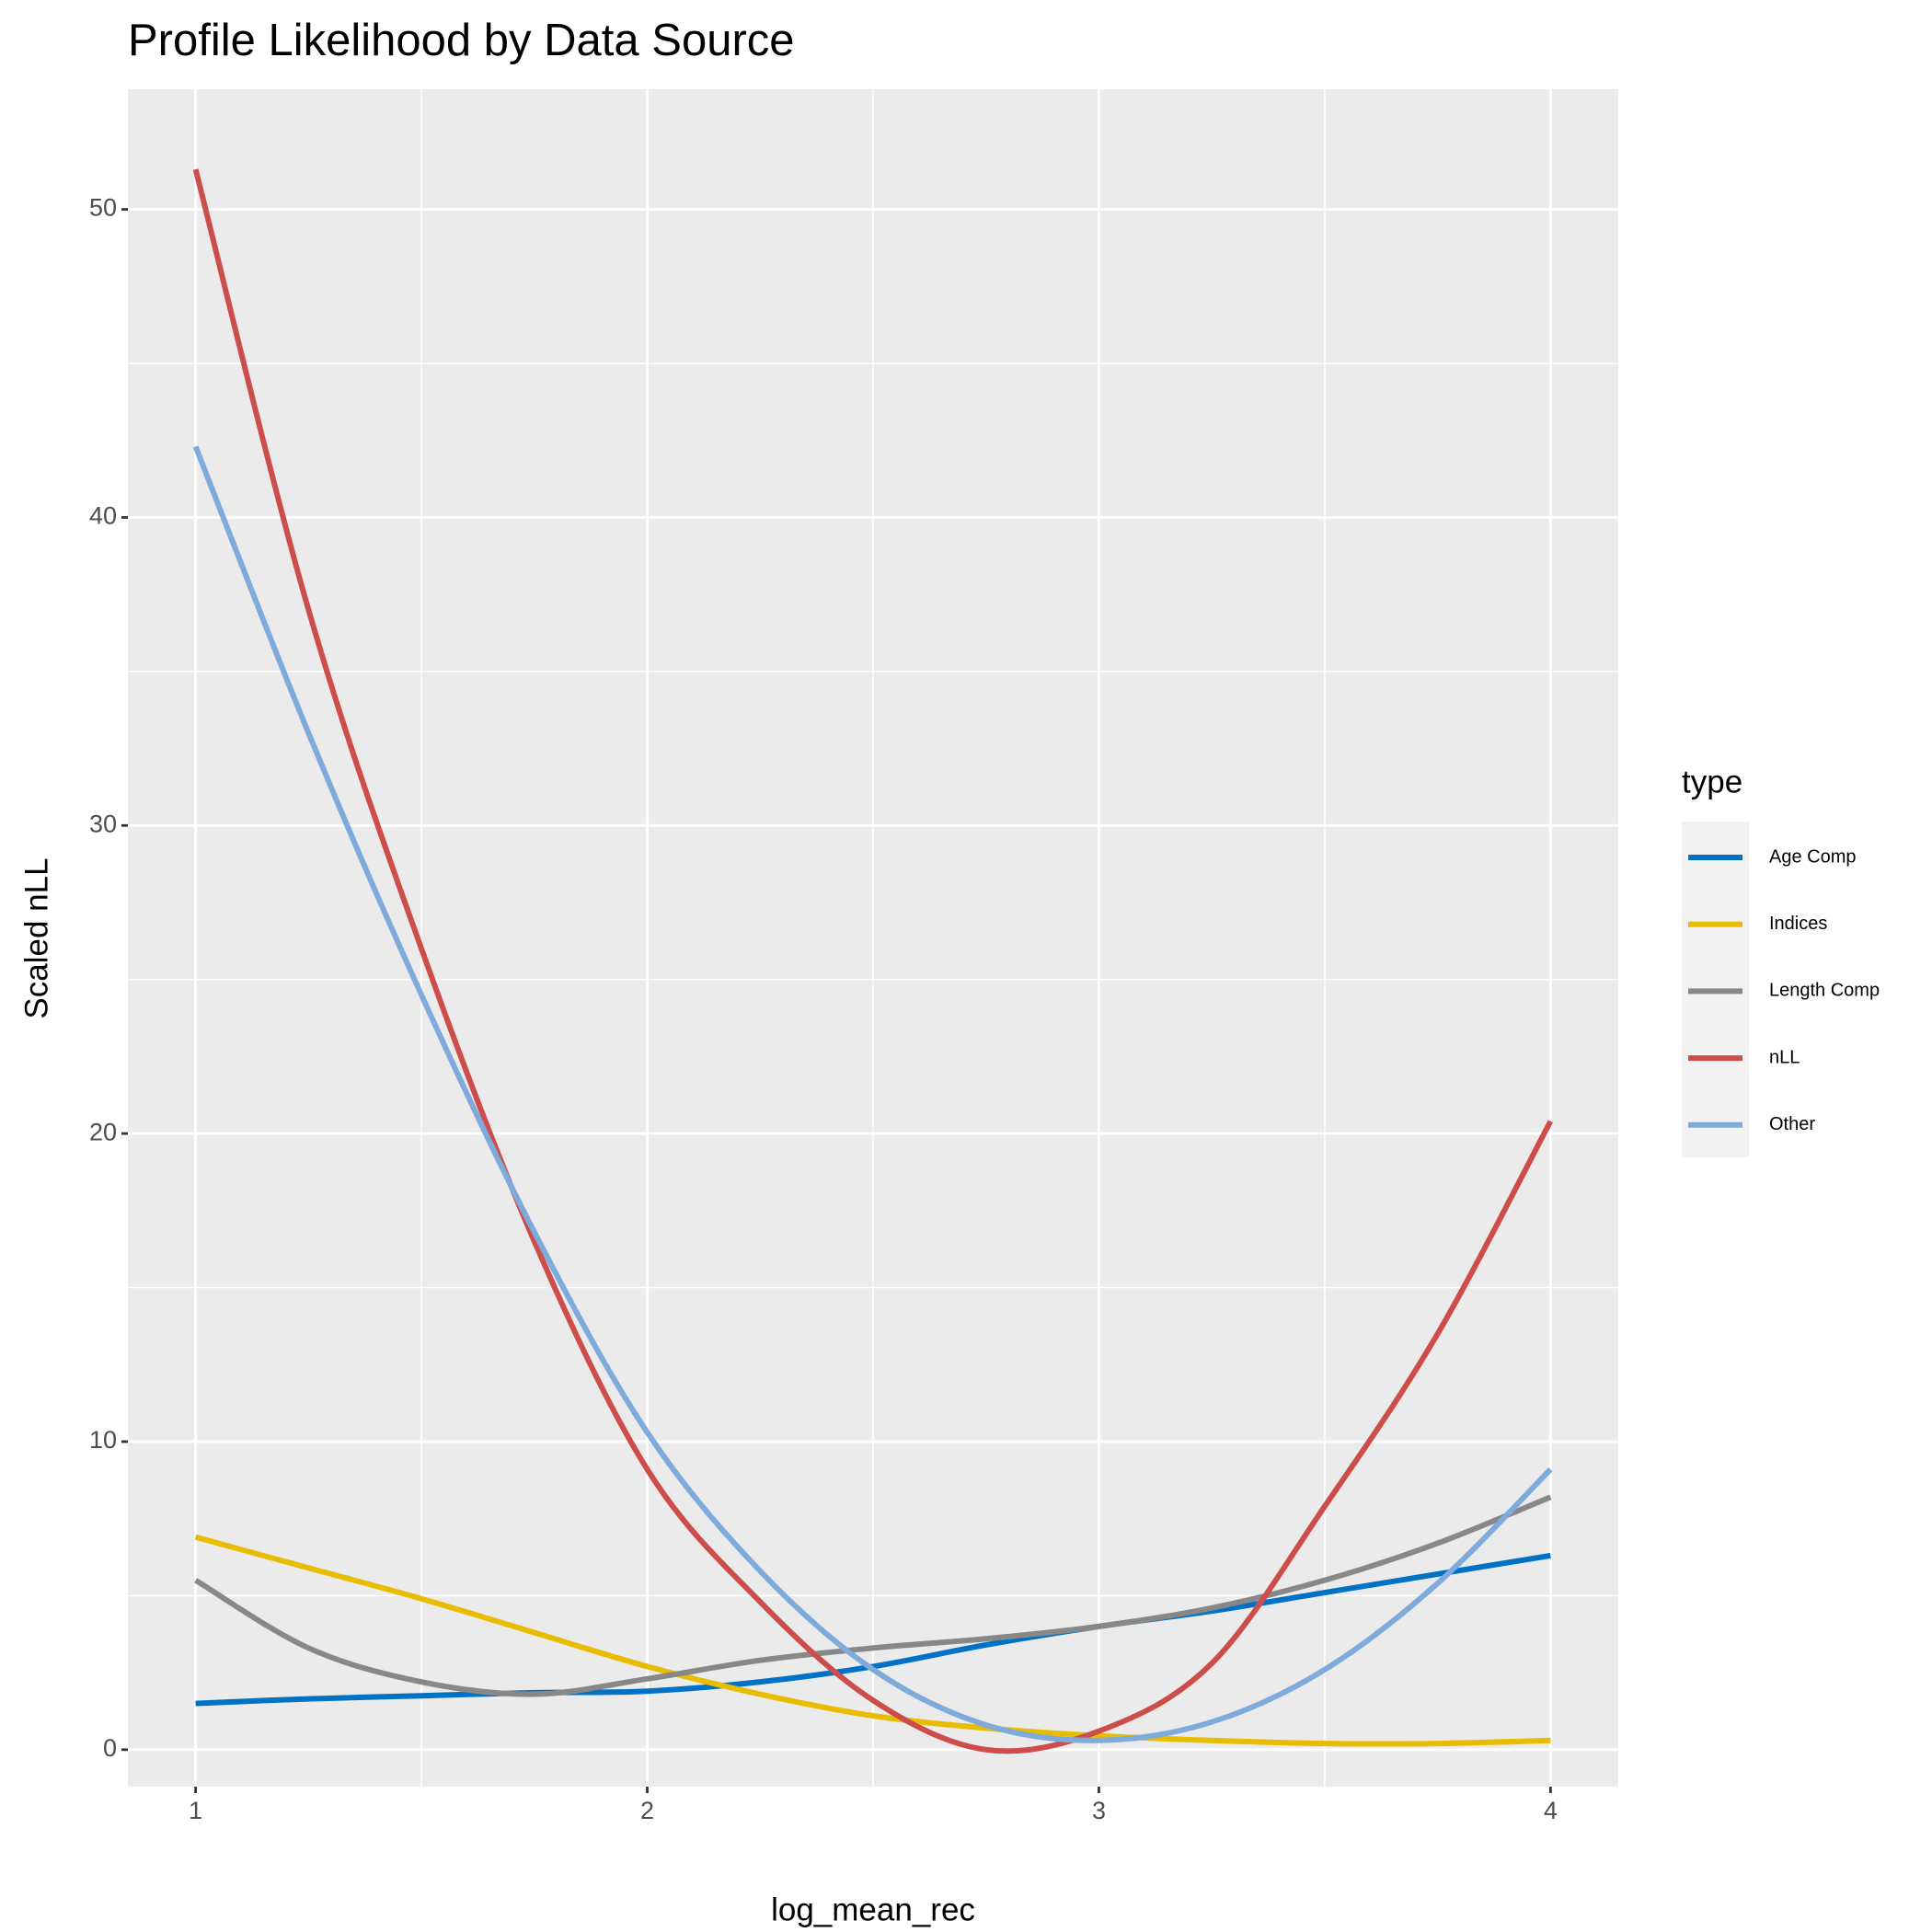  Describe the element at coordinates (1712, 781) in the screenshot. I see `legend-title: type` at that location.